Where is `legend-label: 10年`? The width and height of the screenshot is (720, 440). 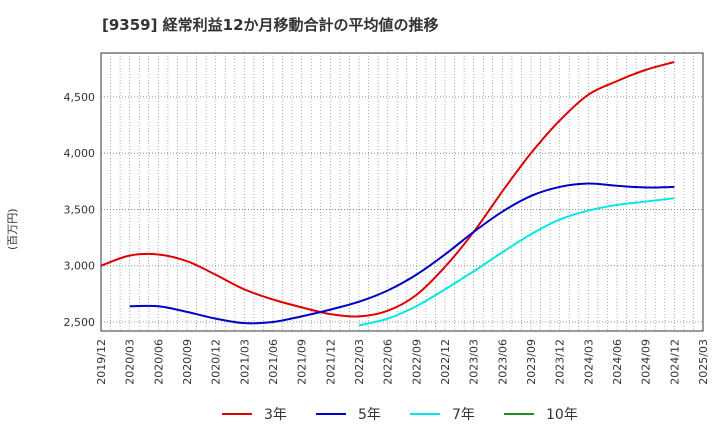 legend-label: 10年 is located at coordinates (562, 415).